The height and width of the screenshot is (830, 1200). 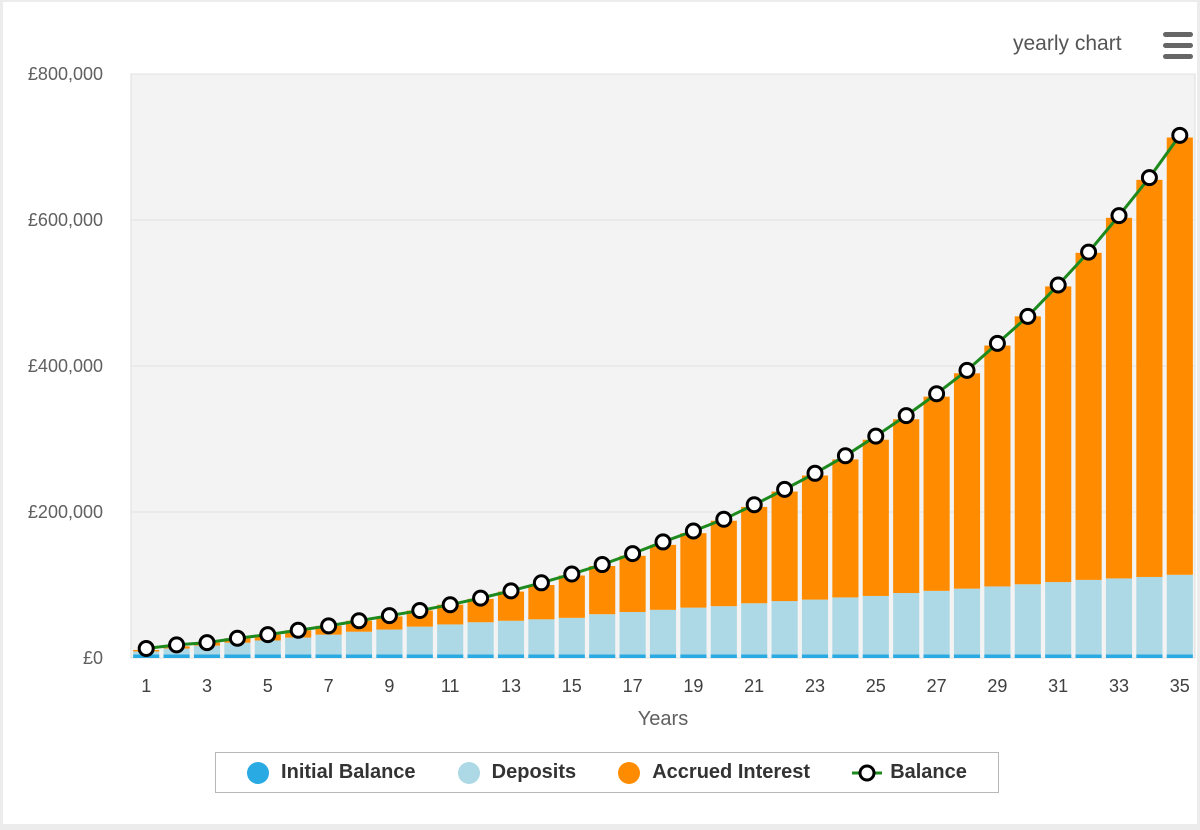 What do you see at coordinates (909, 772) in the screenshot?
I see `legend-item-balance: Balance` at bounding box center [909, 772].